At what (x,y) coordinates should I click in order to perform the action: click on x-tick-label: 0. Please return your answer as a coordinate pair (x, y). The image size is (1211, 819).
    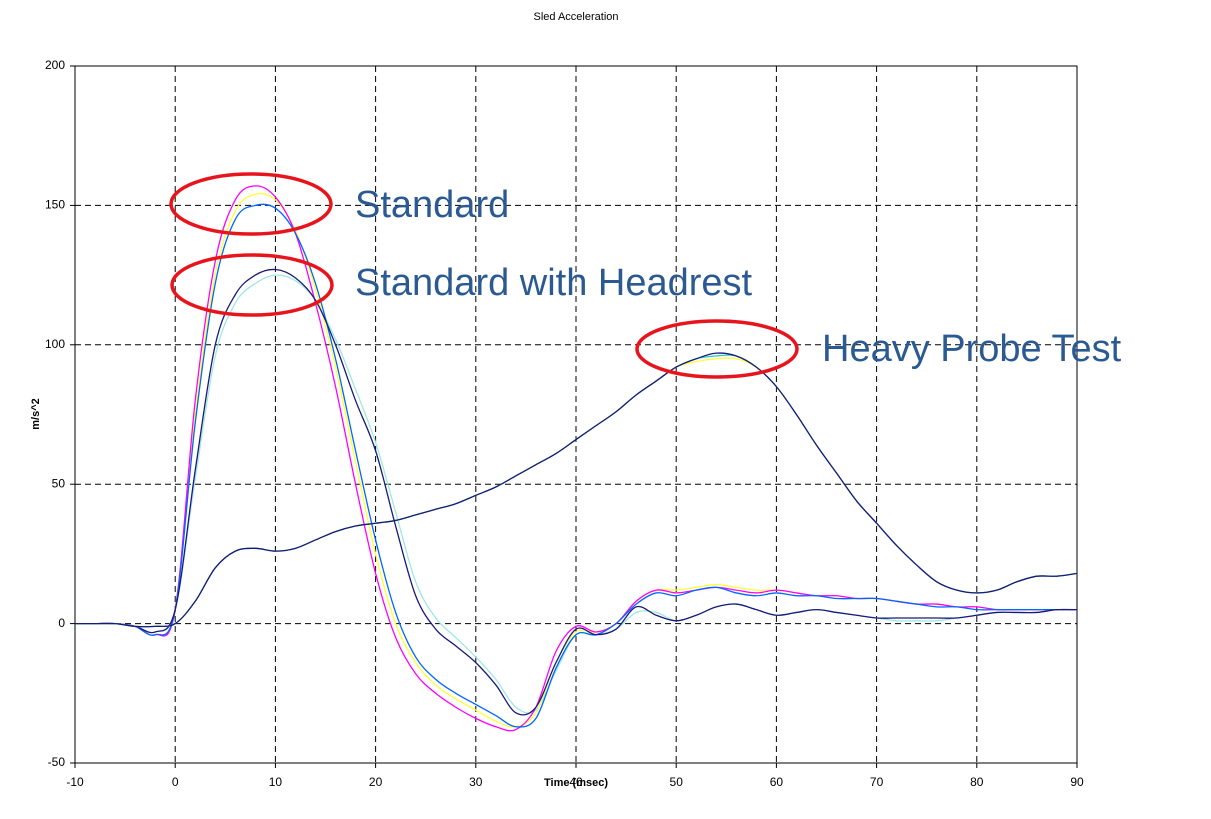
    Looking at the image, I should click on (175, 782).